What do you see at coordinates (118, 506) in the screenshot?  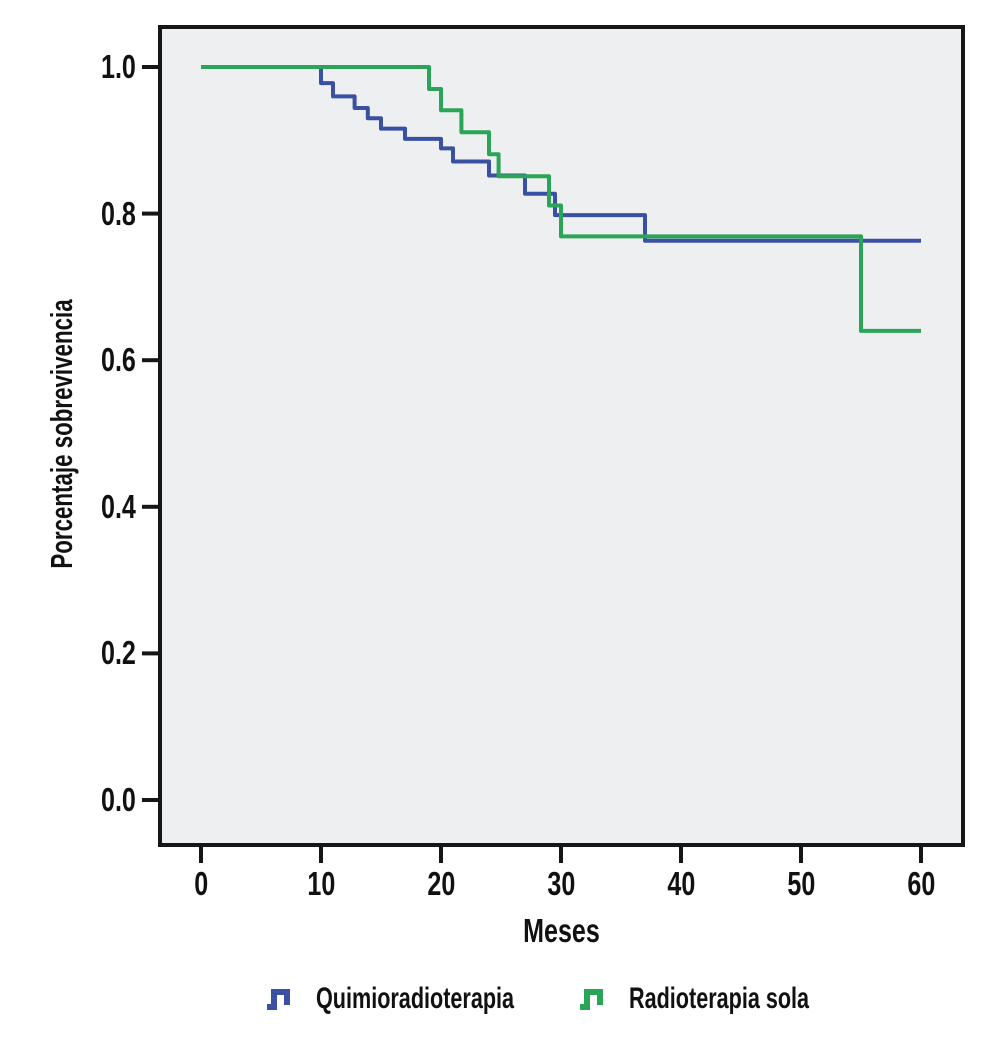 I see `y-tick-label: 0.4` at bounding box center [118, 506].